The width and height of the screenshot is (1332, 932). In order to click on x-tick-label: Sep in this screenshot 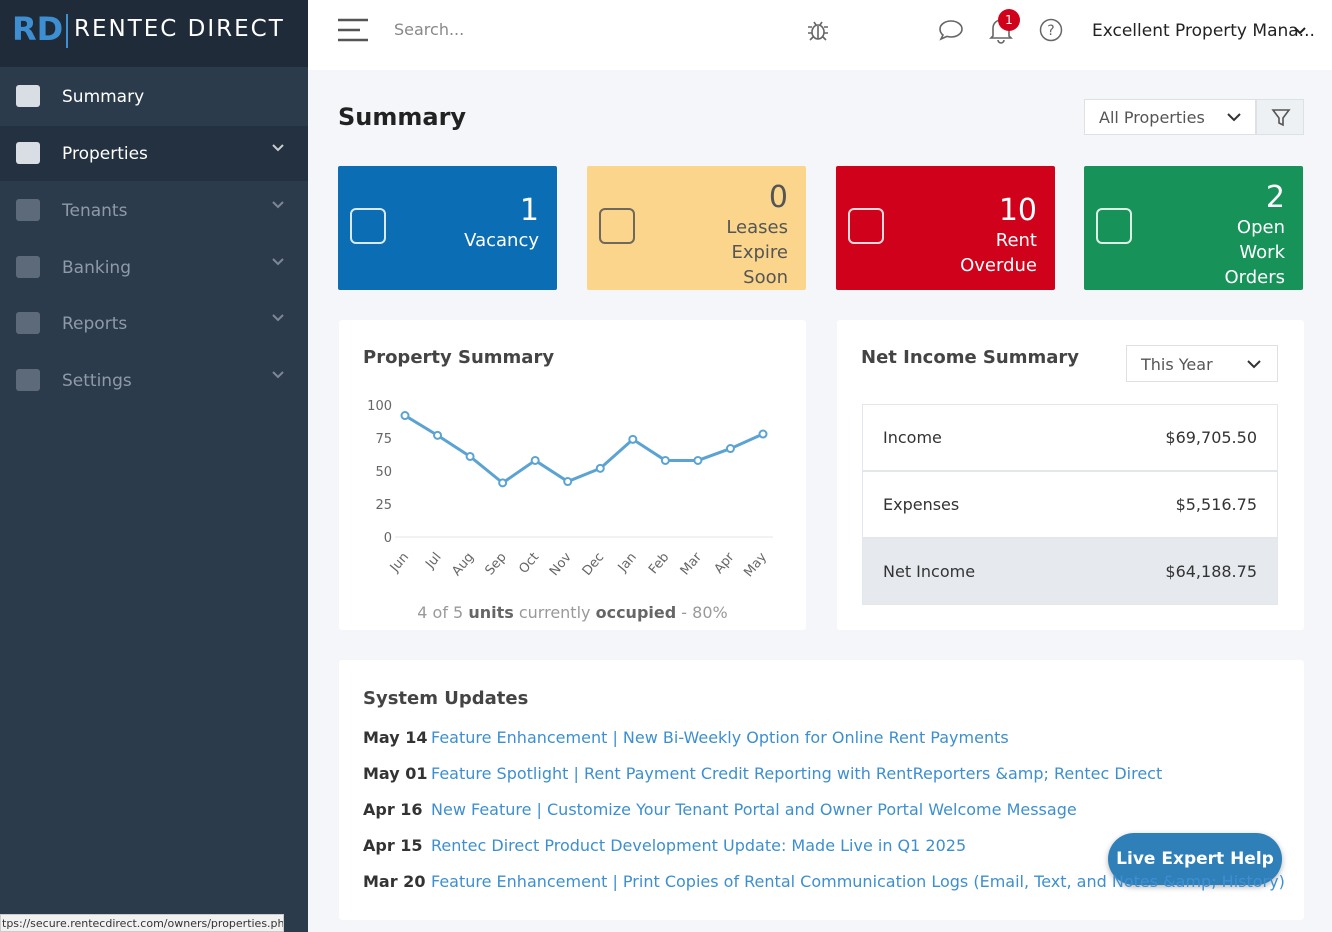, I will do `click(495, 564)`.